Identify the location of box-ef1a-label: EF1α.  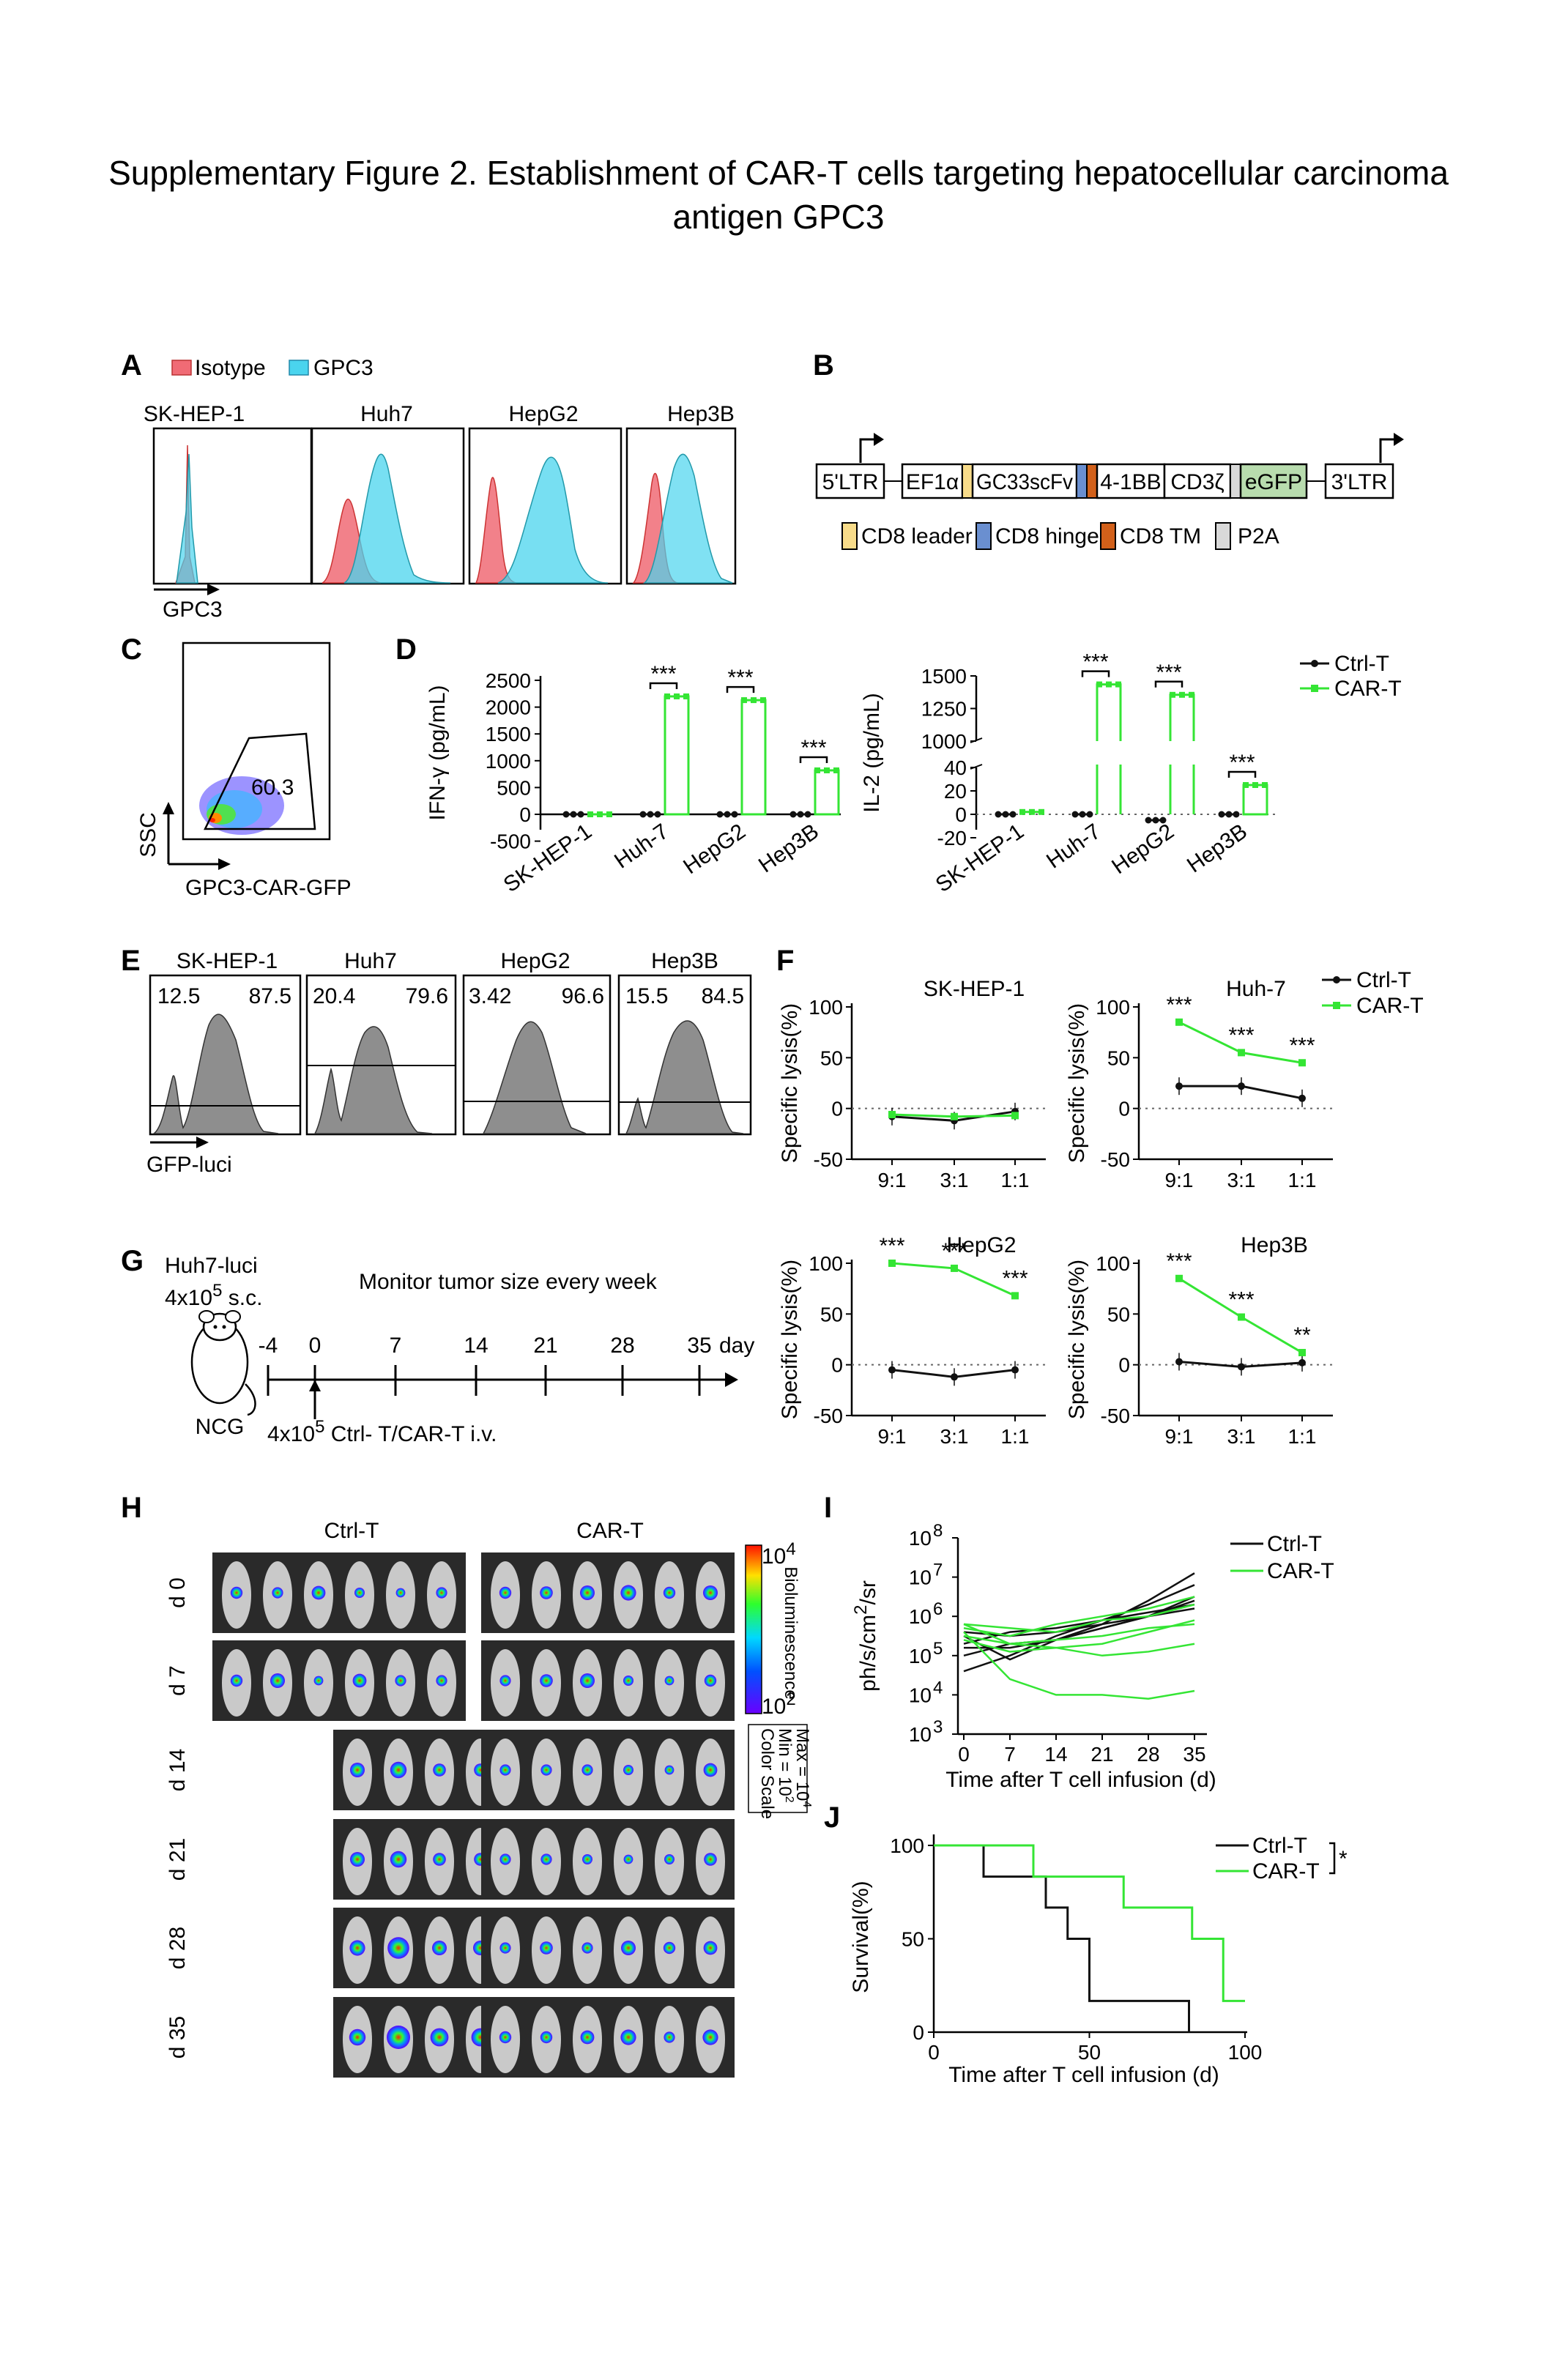
(932, 482).